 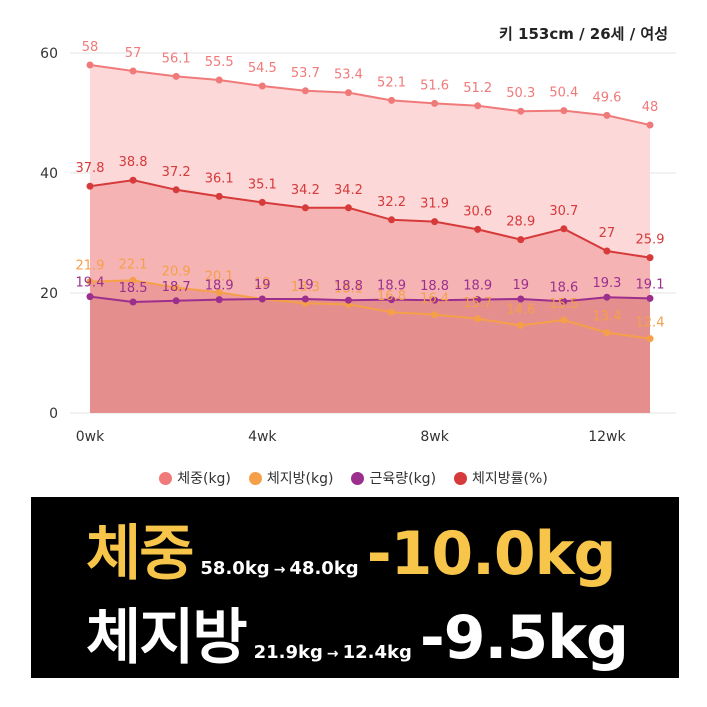 What do you see at coordinates (391, 82) in the screenshot?
I see `data-label-weight: 52.1` at bounding box center [391, 82].